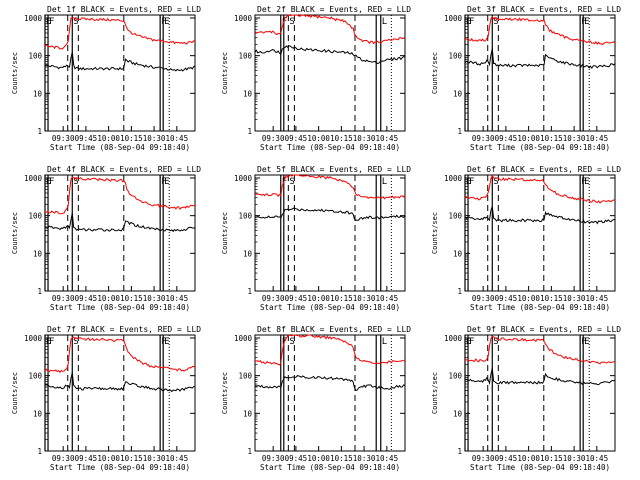 Image resolution: width=640 pixels, height=480 pixels. Describe the element at coordinates (334, 9) in the screenshot. I see `chart-title: Det 2f BLACK = Events, RED = LLD` at that location.